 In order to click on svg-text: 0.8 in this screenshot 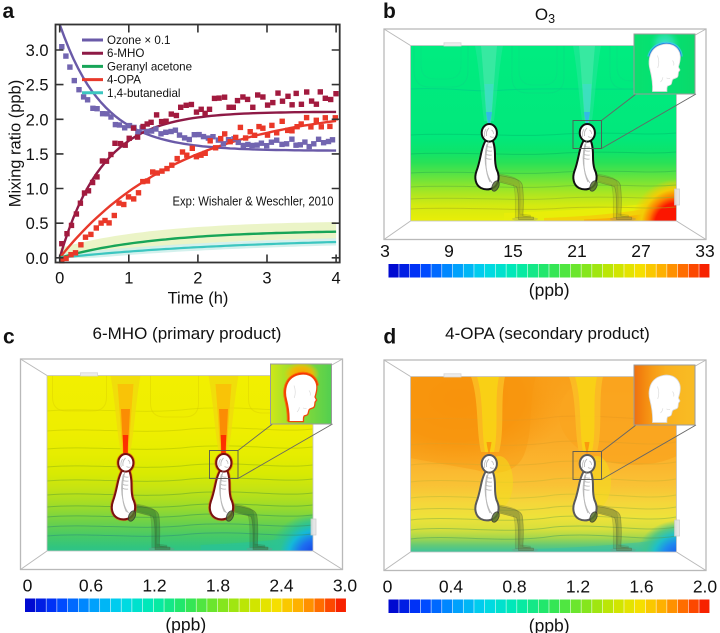, I will do `click(514, 587)`.